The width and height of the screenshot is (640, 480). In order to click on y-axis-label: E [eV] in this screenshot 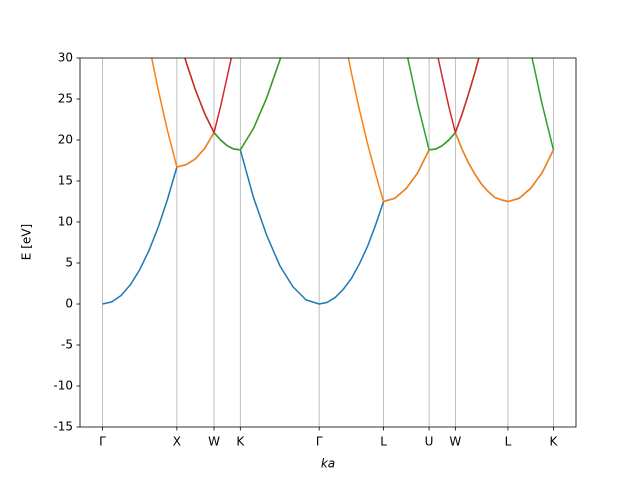, I will do `click(27, 242)`.